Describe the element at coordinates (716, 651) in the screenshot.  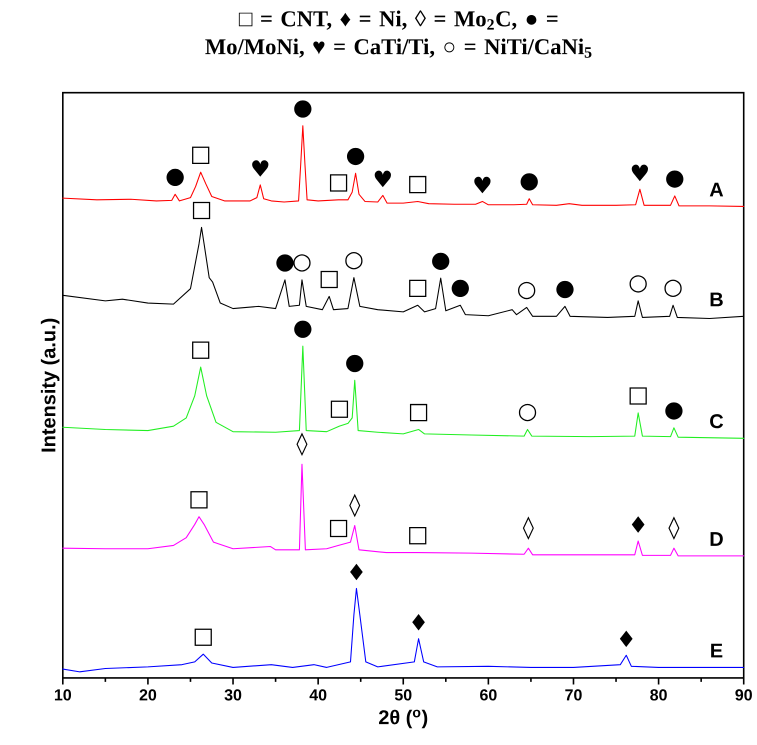
I see `series-label: E` at that location.